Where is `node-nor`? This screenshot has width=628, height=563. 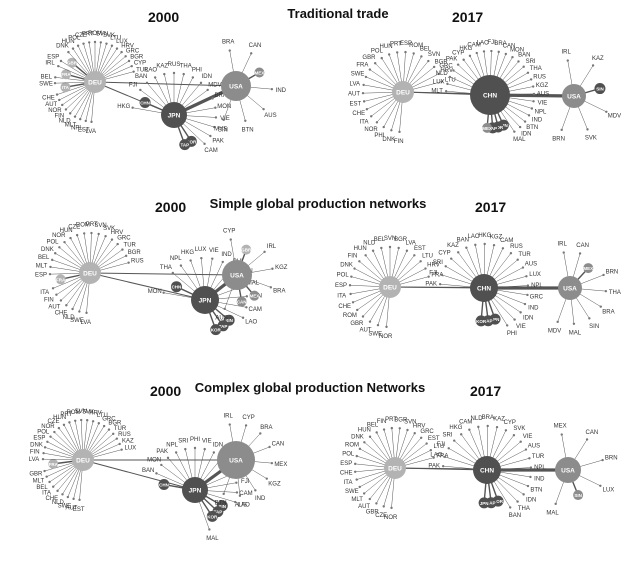
node-nor is located at coordinates (377, 122).